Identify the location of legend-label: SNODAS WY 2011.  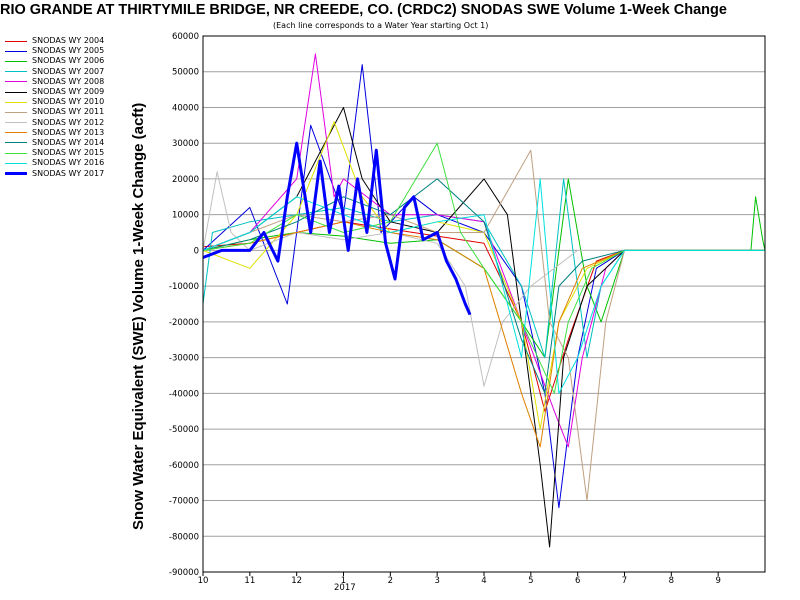
(68, 112).